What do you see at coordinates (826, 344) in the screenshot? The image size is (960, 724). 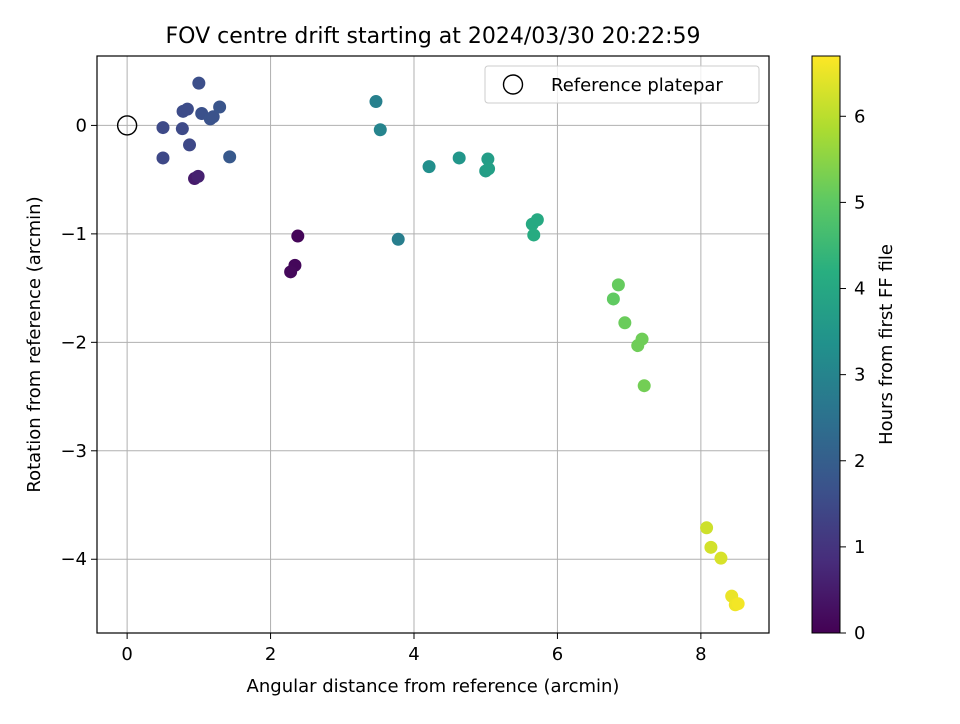 I see `colorbar-gradient` at bounding box center [826, 344].